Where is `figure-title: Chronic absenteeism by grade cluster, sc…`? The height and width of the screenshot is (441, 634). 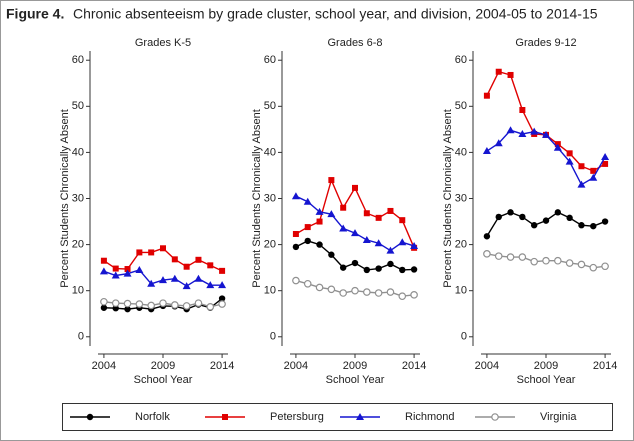 figure-title: Chronic absenteeism by grade cluster, sc… is located at coordinates (335, 14).